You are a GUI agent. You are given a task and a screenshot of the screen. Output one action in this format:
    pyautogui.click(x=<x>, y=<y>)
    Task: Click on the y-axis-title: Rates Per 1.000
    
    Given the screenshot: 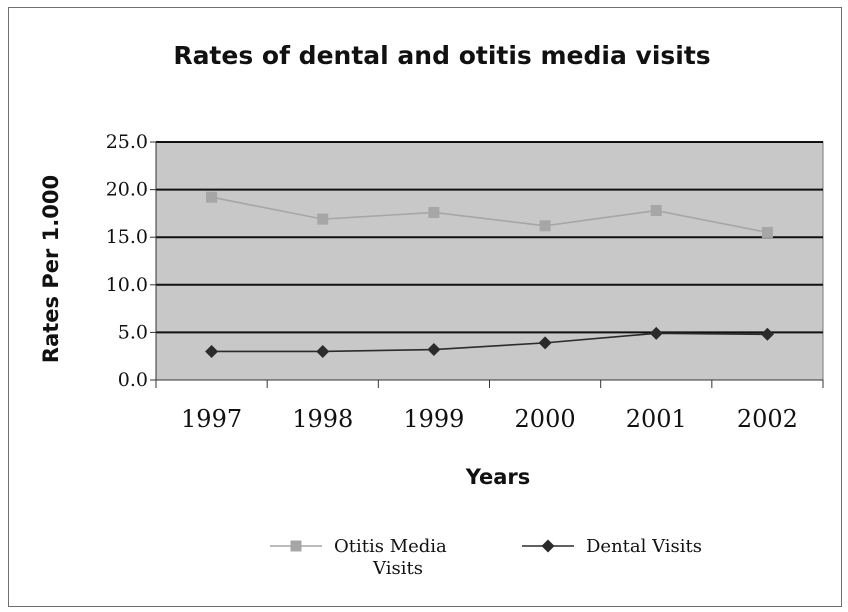 What is the action you would take?
    pyautogui.click(x=51, y=269)
    